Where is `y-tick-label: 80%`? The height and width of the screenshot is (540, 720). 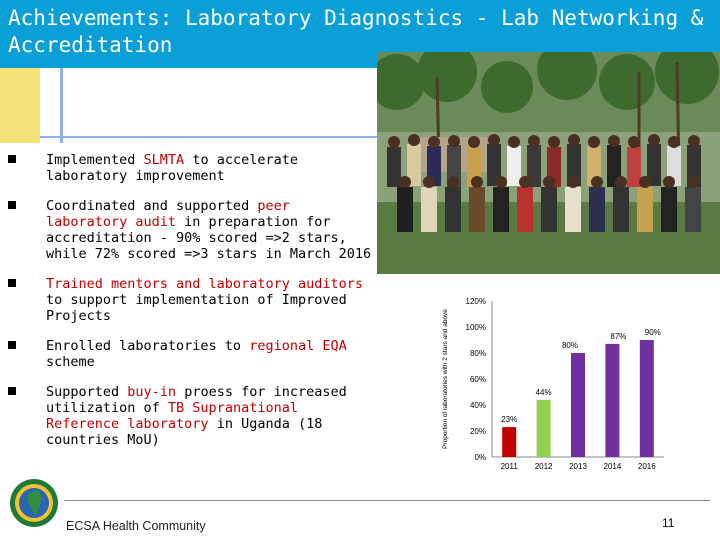
y-tick-label: 80% is located at coordinates (478, 353).